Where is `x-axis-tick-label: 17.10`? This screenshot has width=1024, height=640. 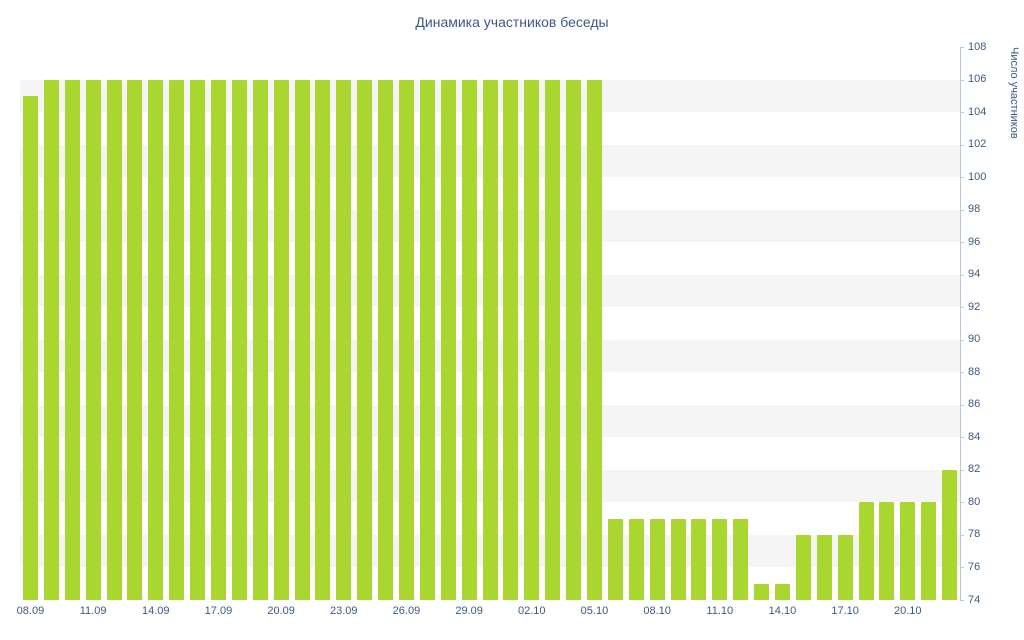
x-axis-tick-label: 17.10 is located at coordinates (845, 611).